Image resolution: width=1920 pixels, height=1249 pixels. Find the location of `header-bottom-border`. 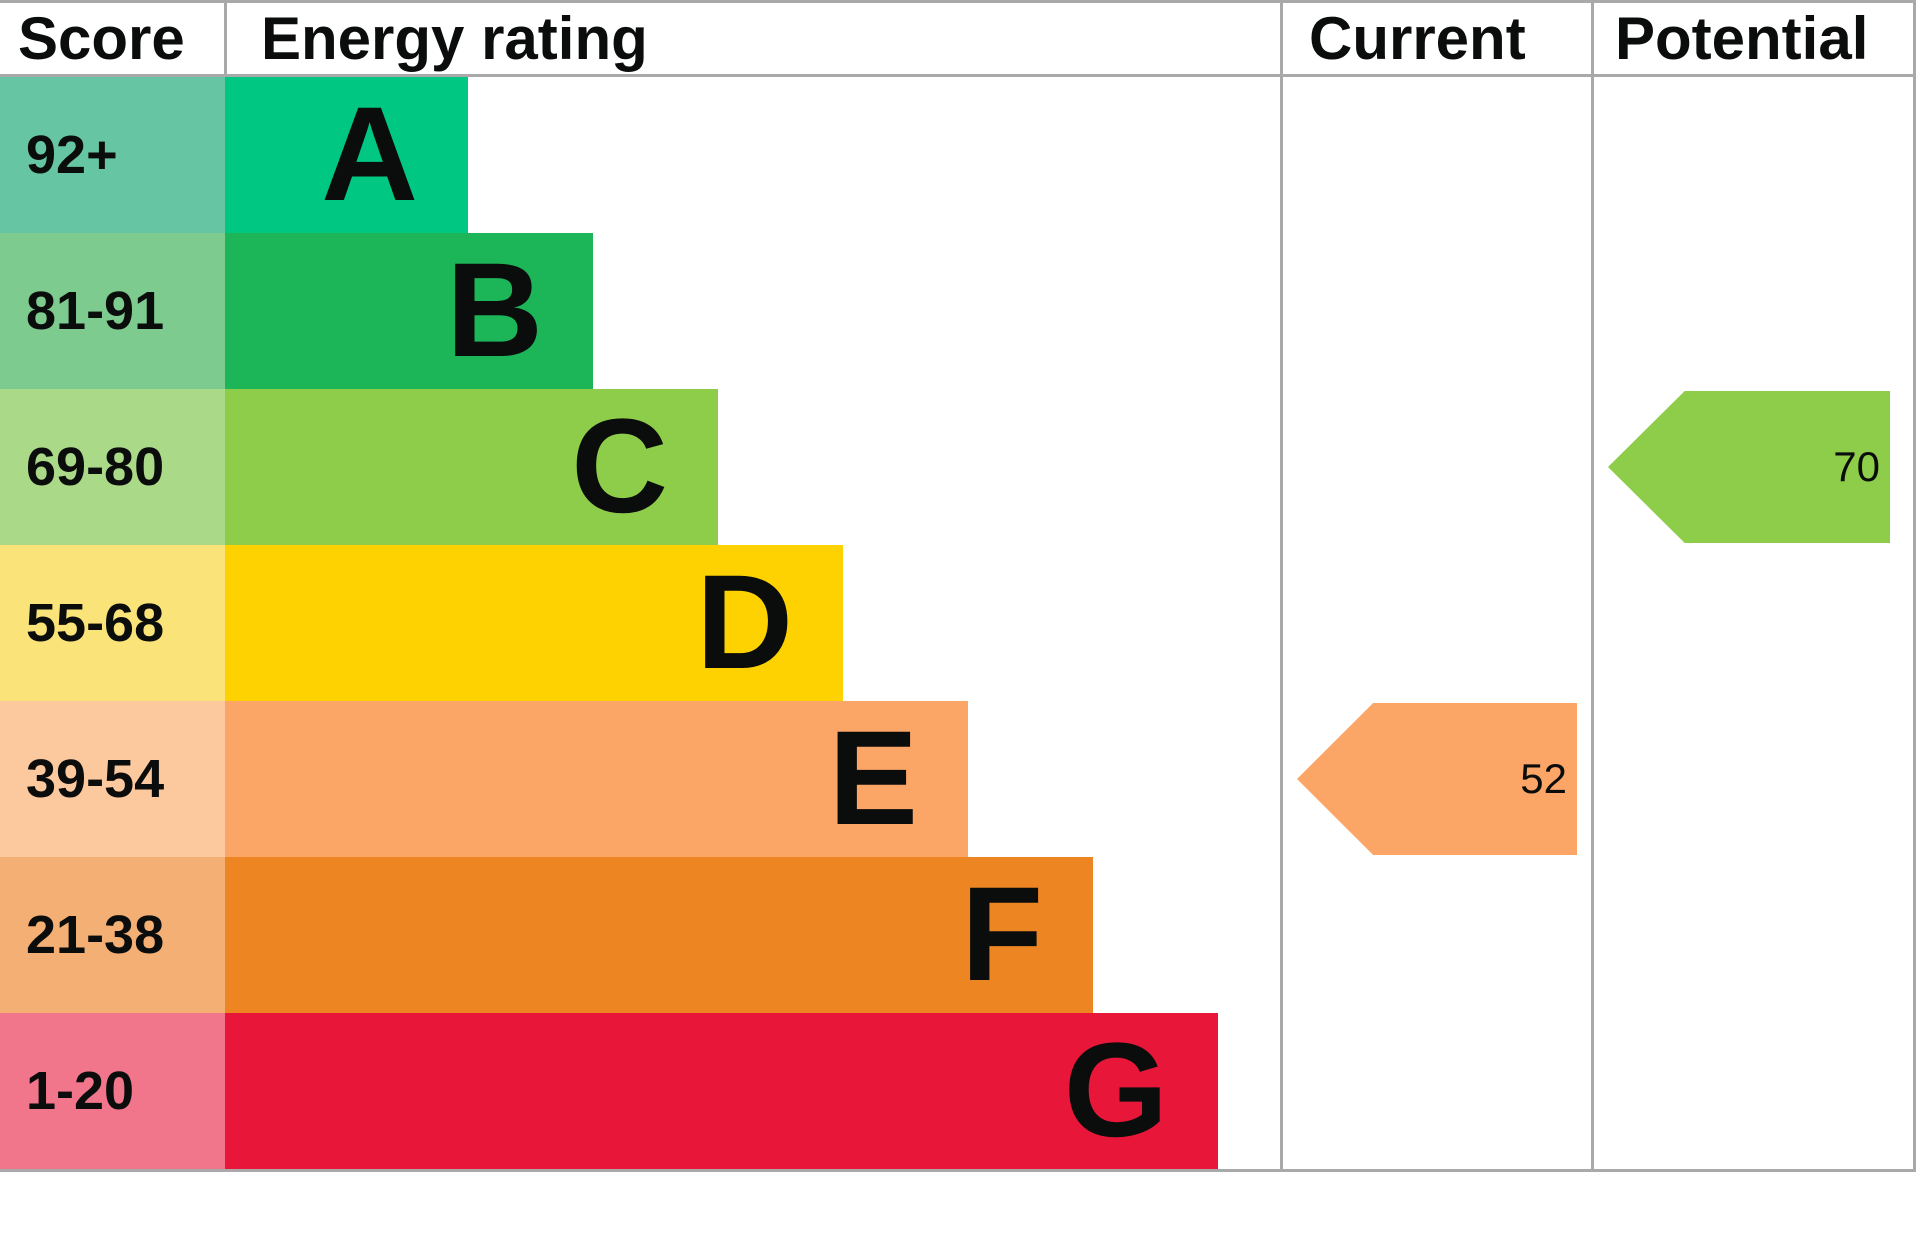

header-bottom-border is located at coordinates (958, 75).